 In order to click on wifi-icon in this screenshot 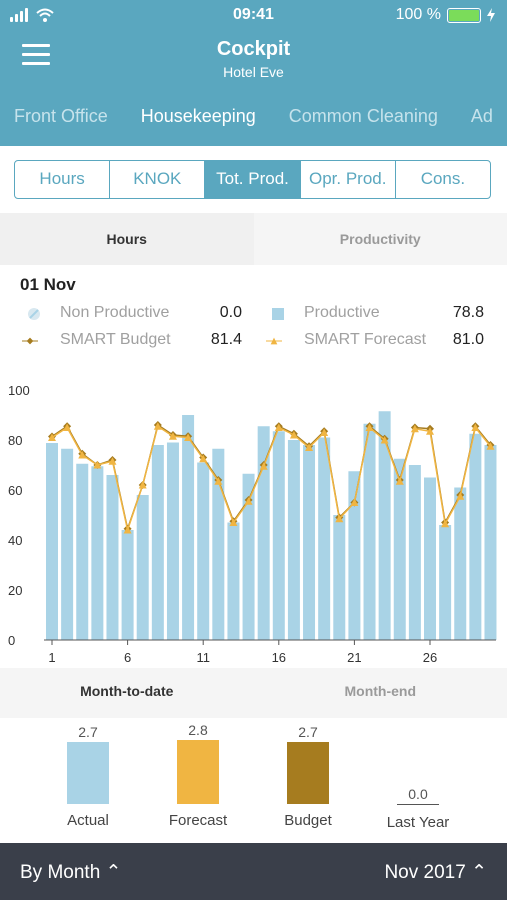, I will do `click(45, 15)`.